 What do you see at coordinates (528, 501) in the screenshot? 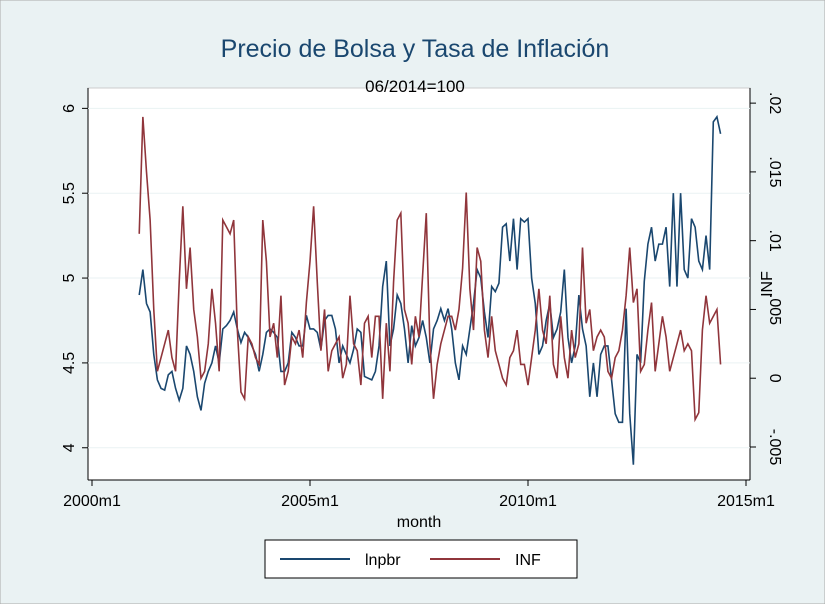
I see `x-tick-label: 2010m1` at bounding box center [528, 501].